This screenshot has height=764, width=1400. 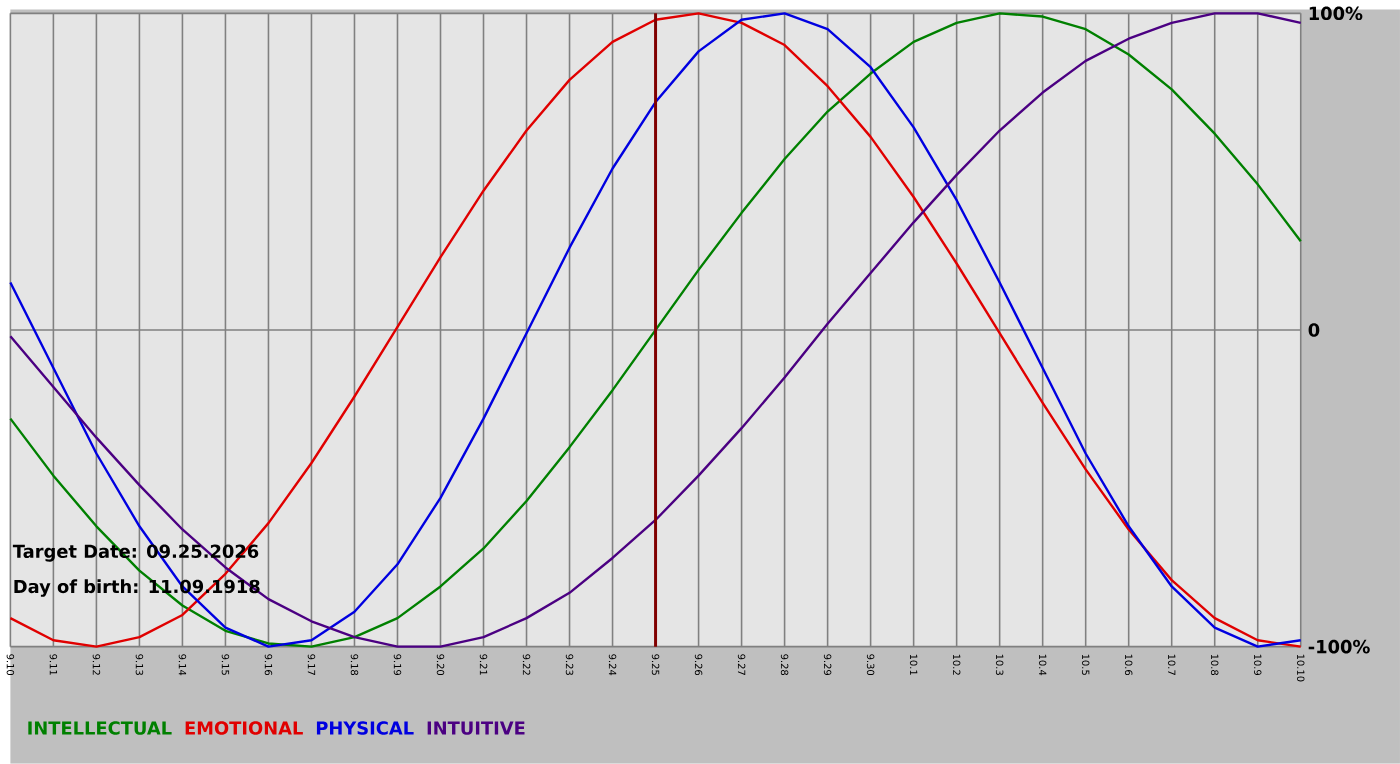 What do you see at coordinates (476, 728) in the screenshot?
I see `text: INTUITIVE` at bounding box center [476, 728].